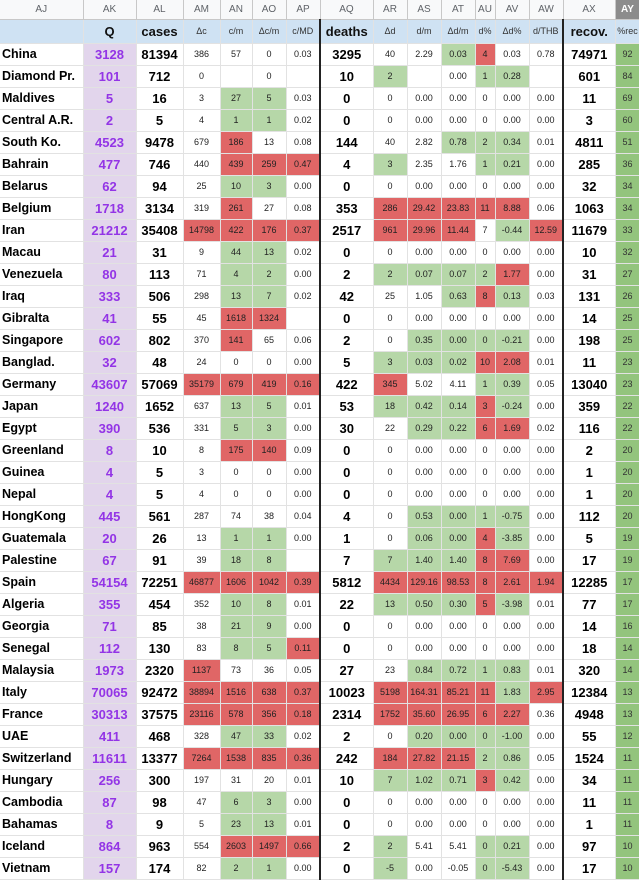  What do you see at coordinates (485, 230) in the screenshot?
I see `death-percent-cell: 7` at bounding box center [485, 230].